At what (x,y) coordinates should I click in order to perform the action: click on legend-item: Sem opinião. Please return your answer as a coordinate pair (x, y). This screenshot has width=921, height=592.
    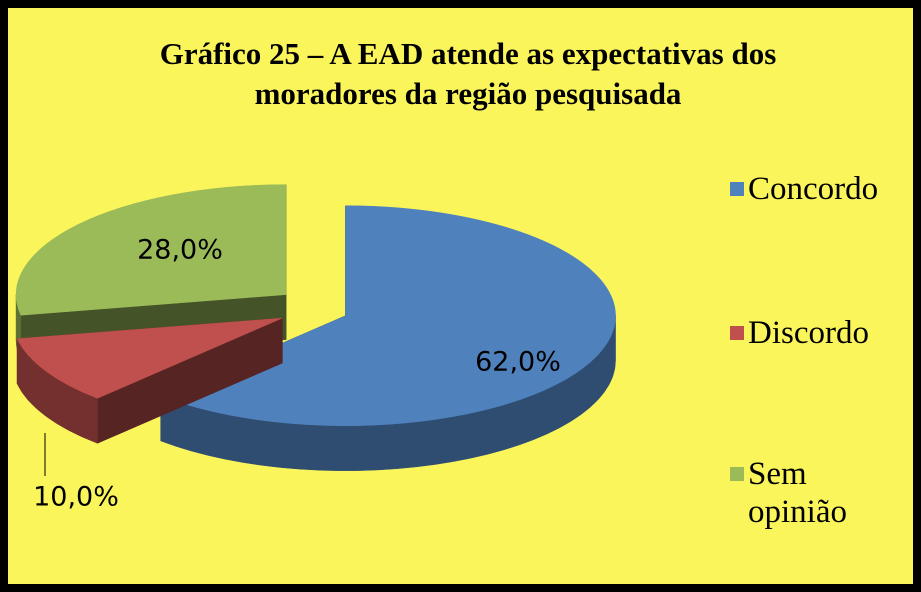
    Looking at the image, I should click on (820, 493).